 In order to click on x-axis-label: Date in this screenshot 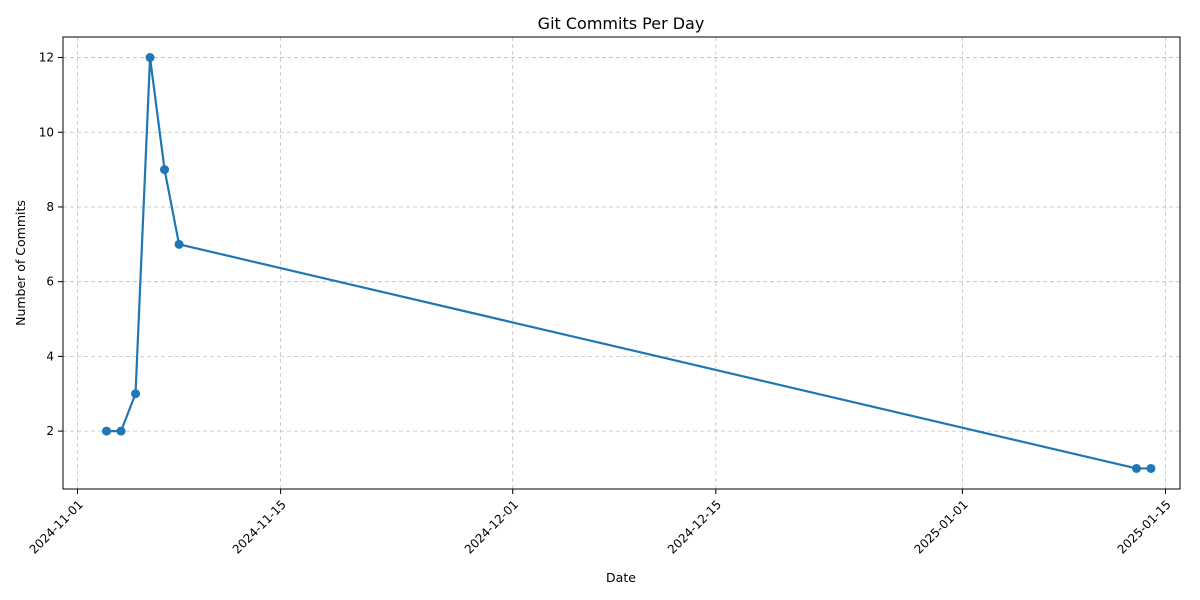, I will do `click(621, 577)`.